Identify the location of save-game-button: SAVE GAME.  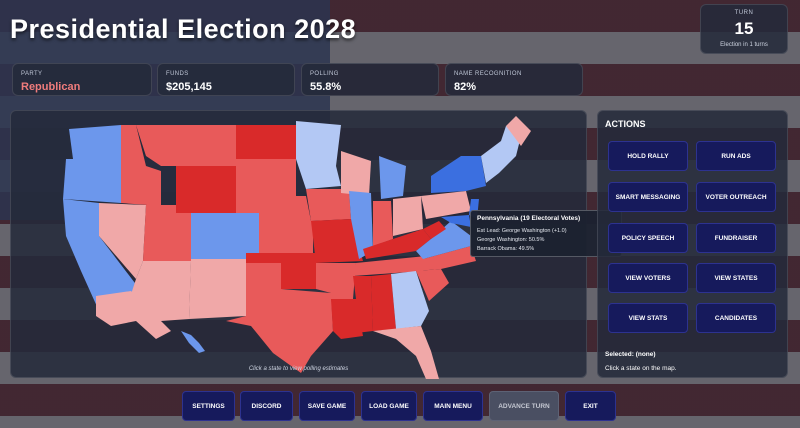
(327, 406).